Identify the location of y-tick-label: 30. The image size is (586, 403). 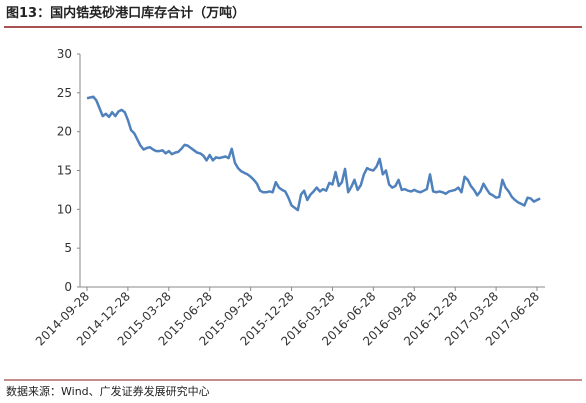
(64, 54).